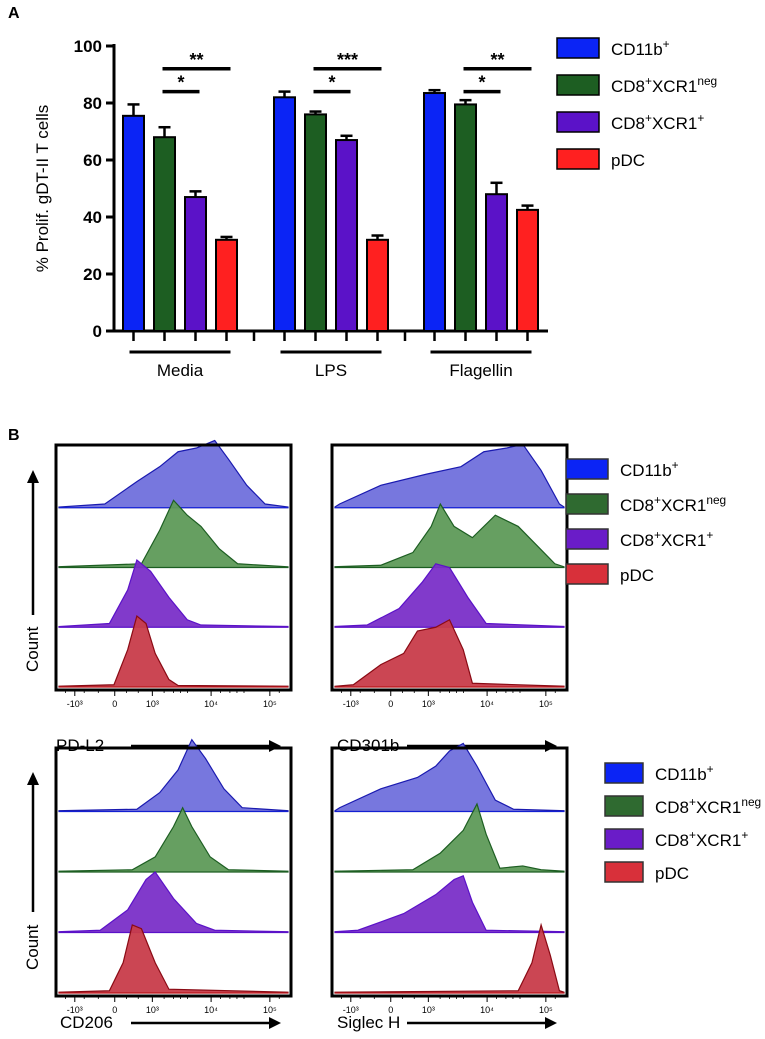 Image resolution: width=765 pixels, height=1039 pixels. I want to click on group-label: Flagellin, so click(480, 370).